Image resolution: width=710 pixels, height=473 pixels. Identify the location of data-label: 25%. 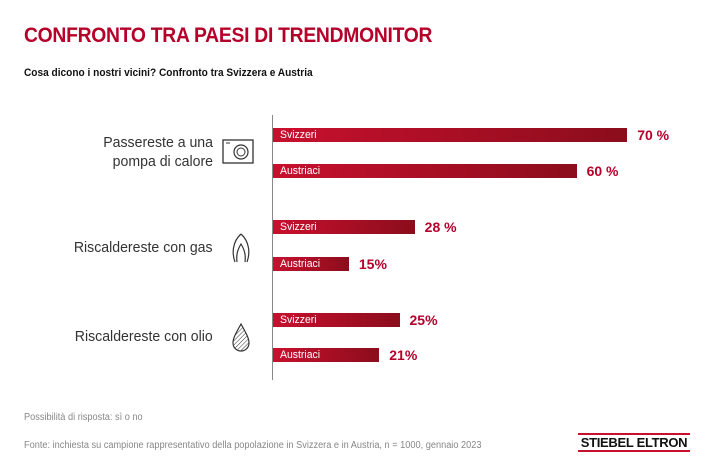
(423, 320).